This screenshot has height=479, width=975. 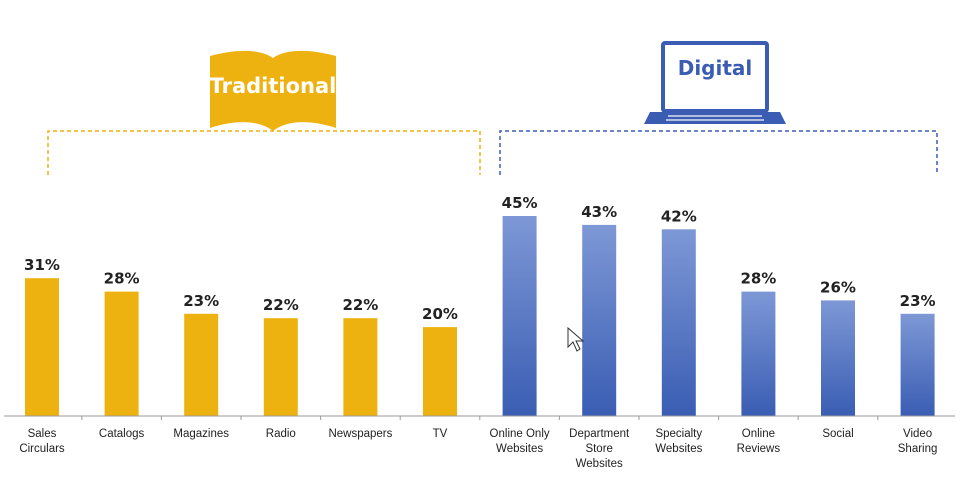 I want to click on mouse-cursor-icon, so click(x=576, y=339).